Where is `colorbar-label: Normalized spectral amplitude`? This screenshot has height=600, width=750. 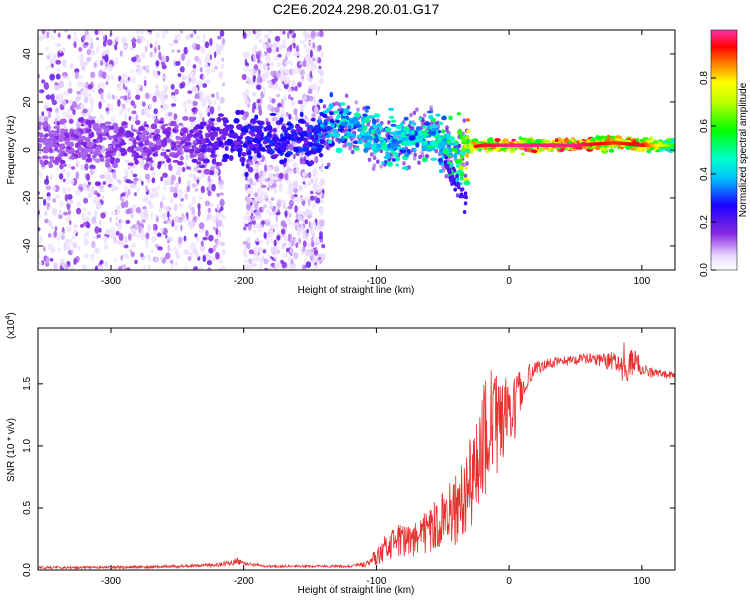
colorbar-label: Normalized spectral amplitude is located at coordinates (743, 149).